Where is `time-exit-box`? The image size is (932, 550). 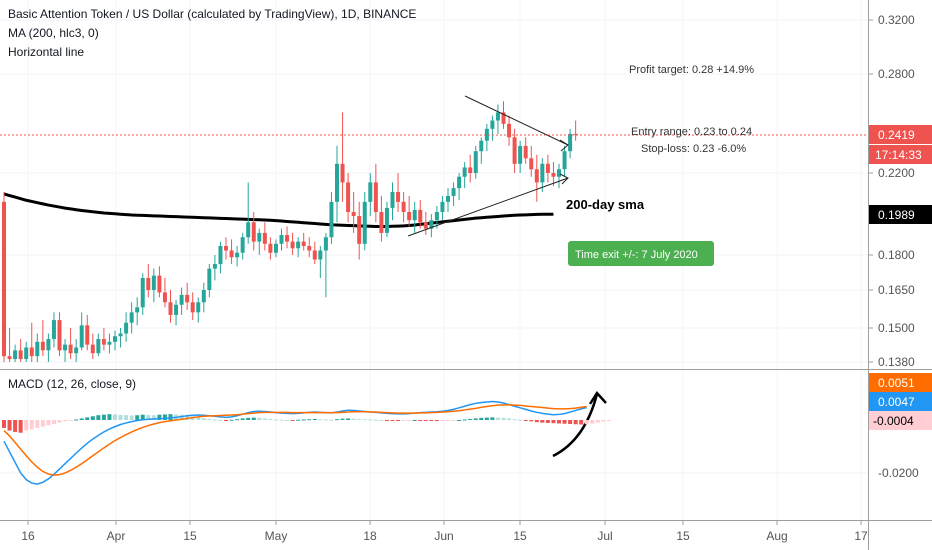 time-exit-box is located at coordinates (641, 253).